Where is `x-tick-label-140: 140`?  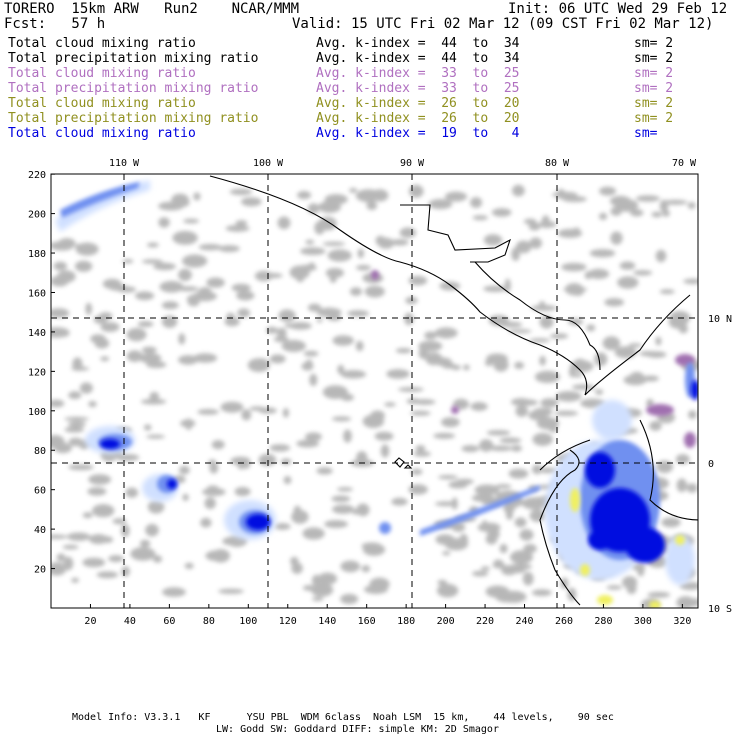
x-tick-label-140: 140 is located at coordinates (327, 621).